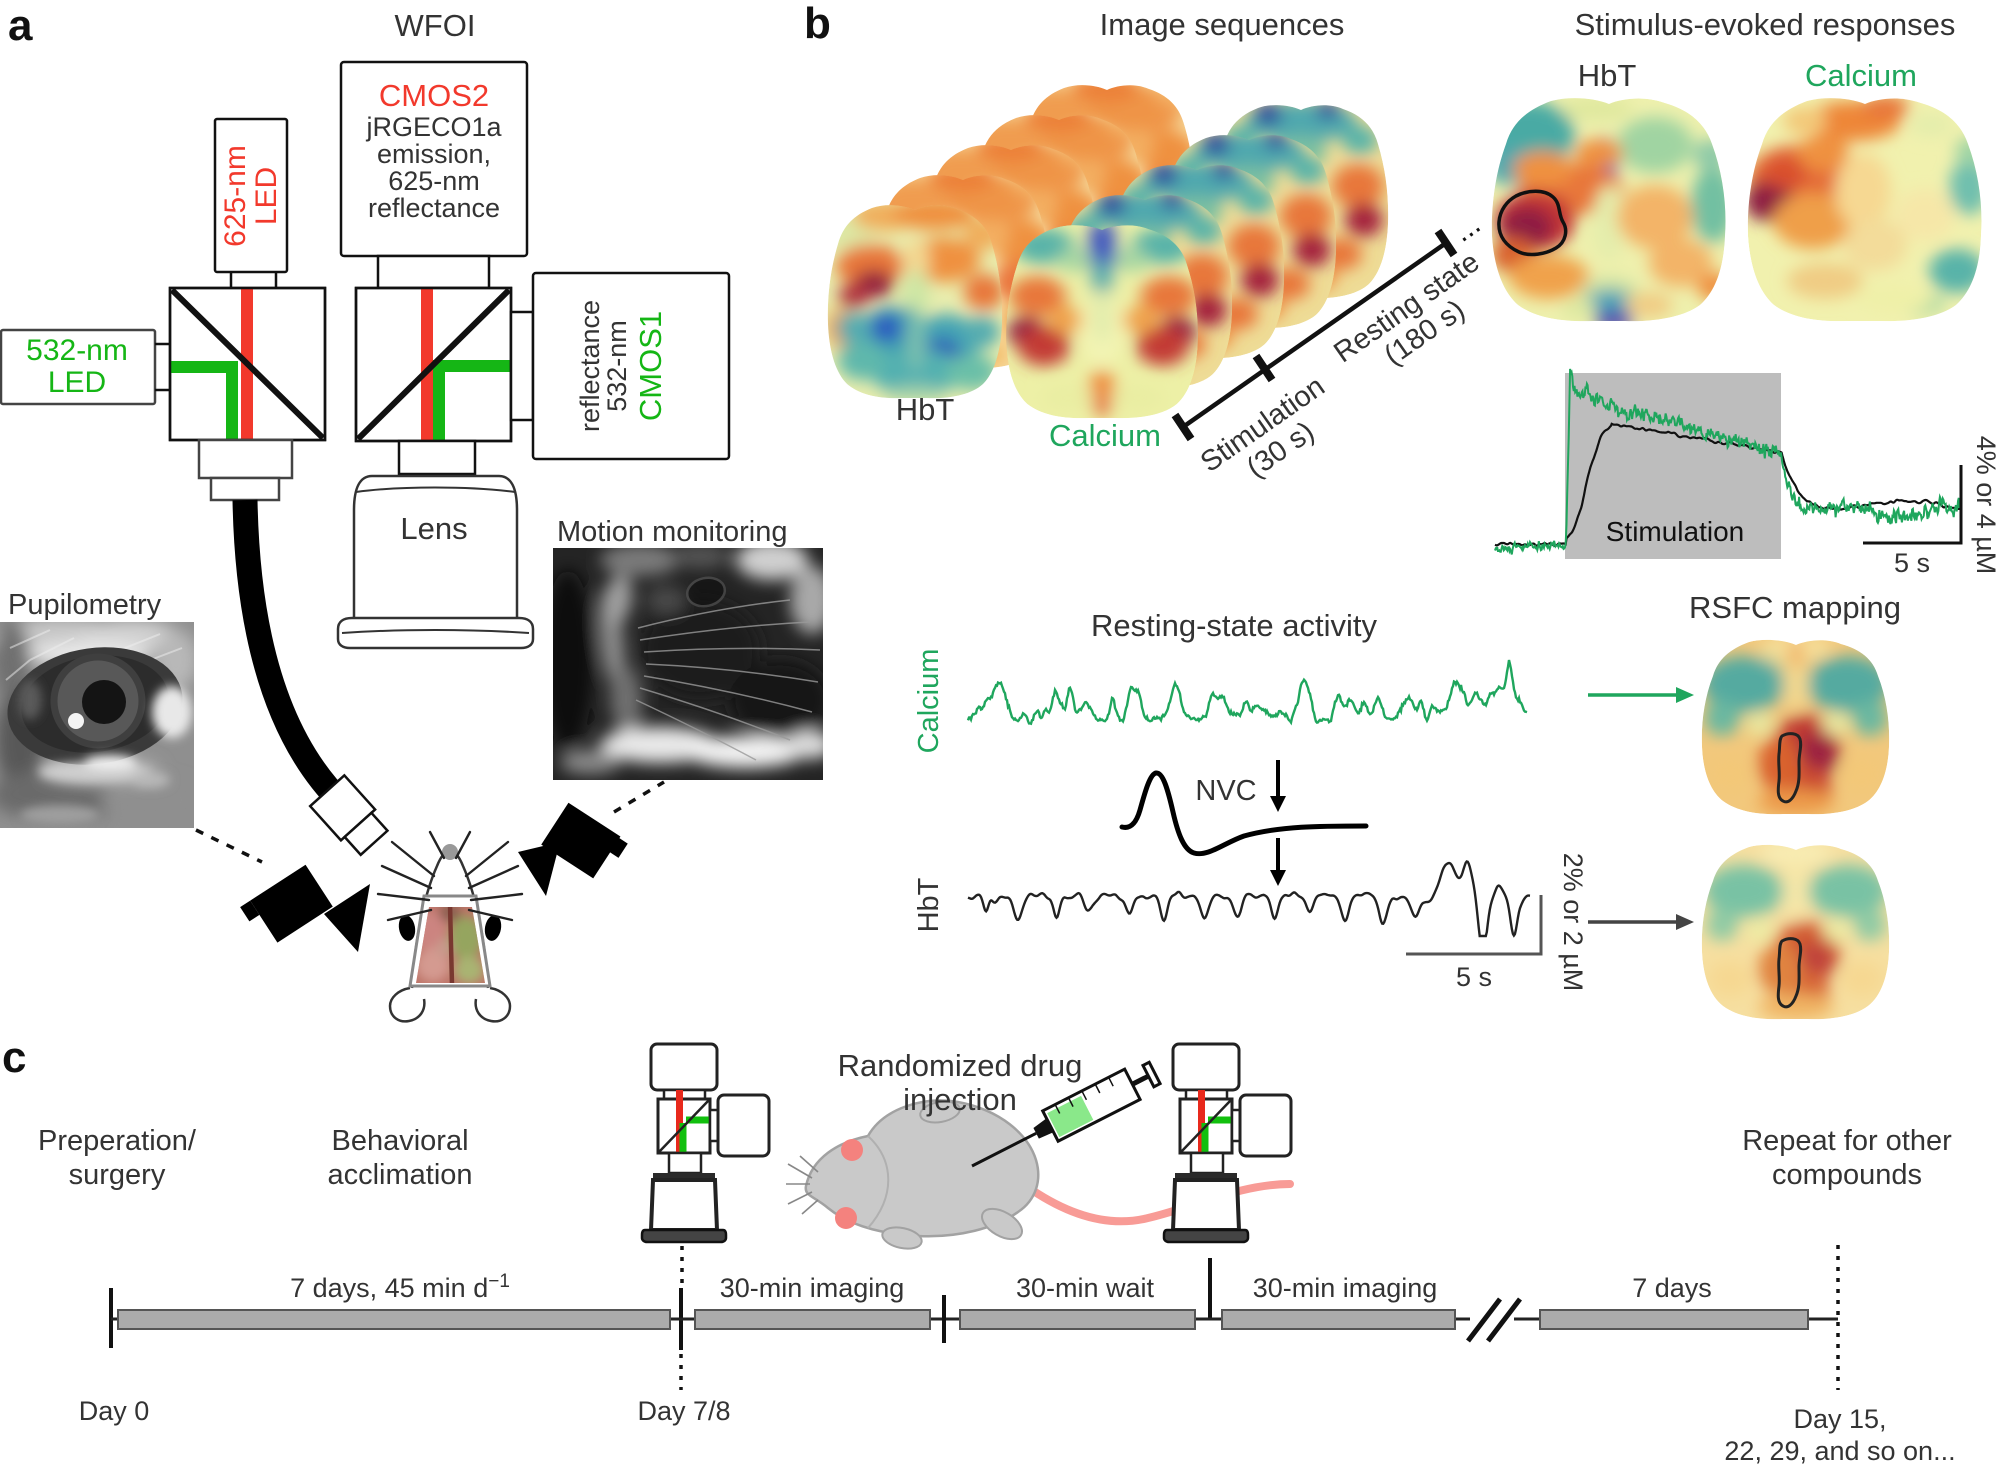  Describe the element at coordinates (399, 1141) in the screenshot. I see `svg-text: Behavioral` at that location.